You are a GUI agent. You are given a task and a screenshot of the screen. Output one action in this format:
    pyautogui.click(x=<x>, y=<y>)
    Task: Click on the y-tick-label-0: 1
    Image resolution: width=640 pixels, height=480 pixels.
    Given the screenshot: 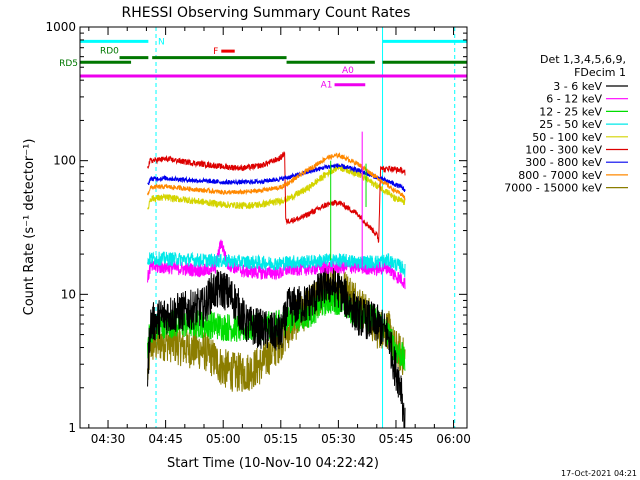 What is the action you would take?
    pyautogui.click(x=72, y=428)
    